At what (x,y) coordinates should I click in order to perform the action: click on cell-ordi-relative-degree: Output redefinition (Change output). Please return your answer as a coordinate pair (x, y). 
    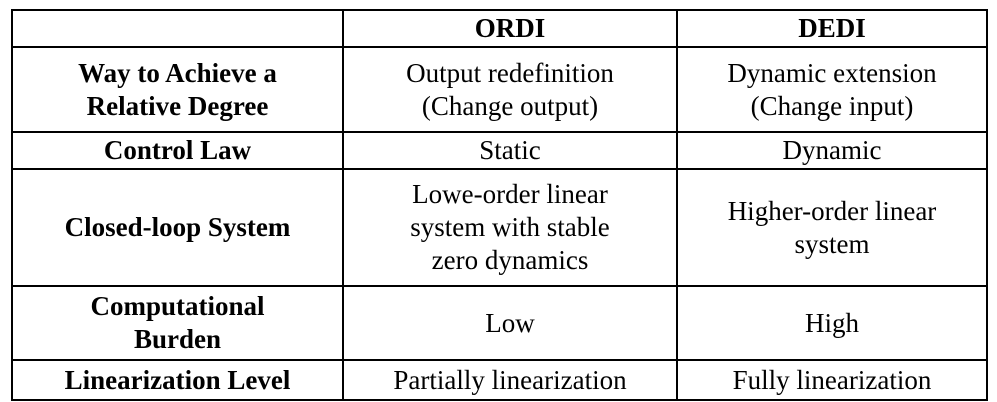
    Looking at the image, I should click on (510, 89).